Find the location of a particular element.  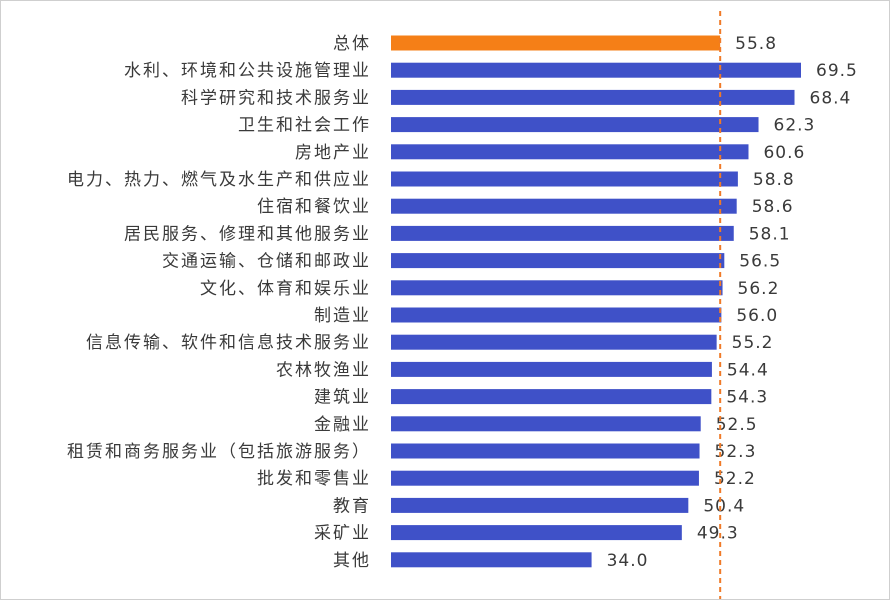

category-label: 水利、环境和公共设施管理业 is located at coordinates (247, 71).